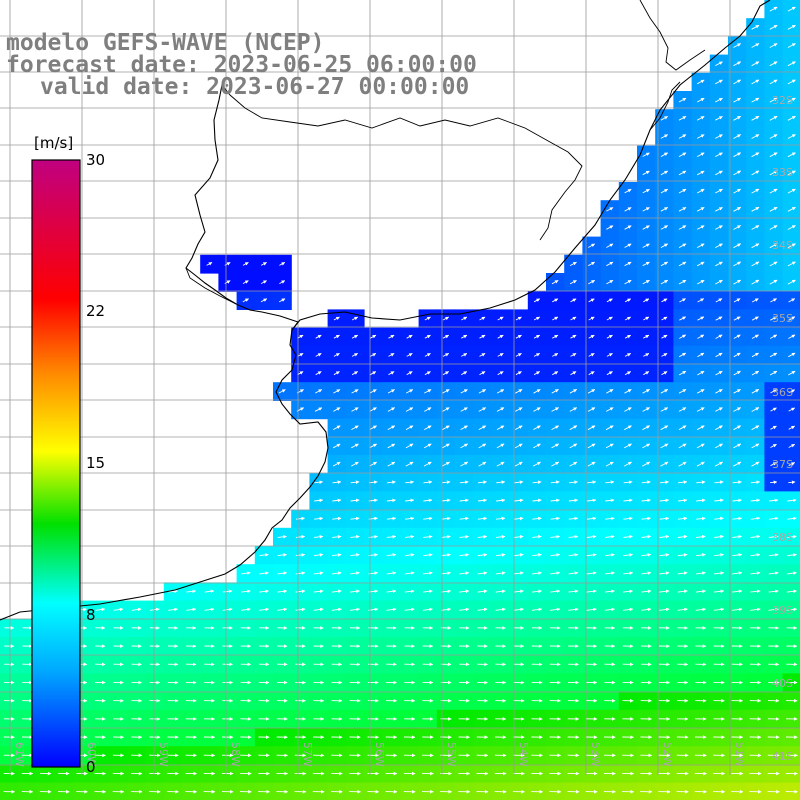 This screenshot has width=800, height=800. What do you see at coordinates (782, 100) in the screenshot?
I see `lat-label-32s: 32S` at bounding box center [782, 100].